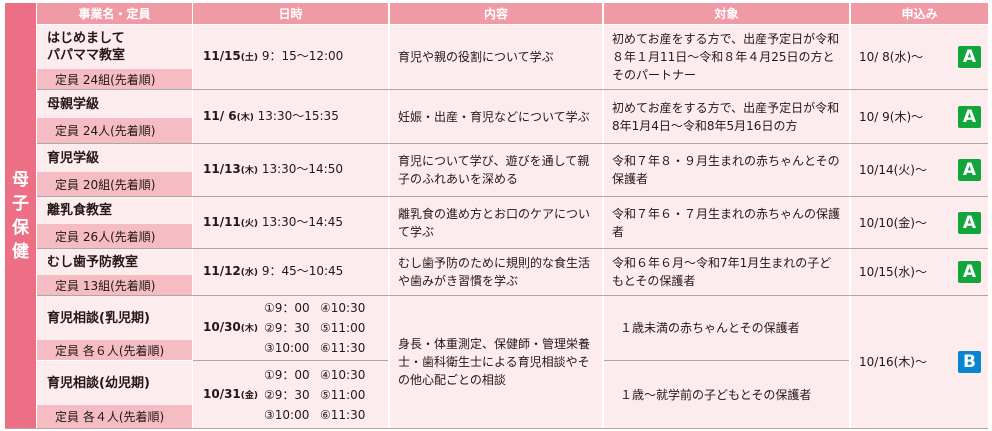 This screenshot has width=992, height=431. I want to click on target: １歳未満の赤ちゃんとその保護者, so click(726, 328).